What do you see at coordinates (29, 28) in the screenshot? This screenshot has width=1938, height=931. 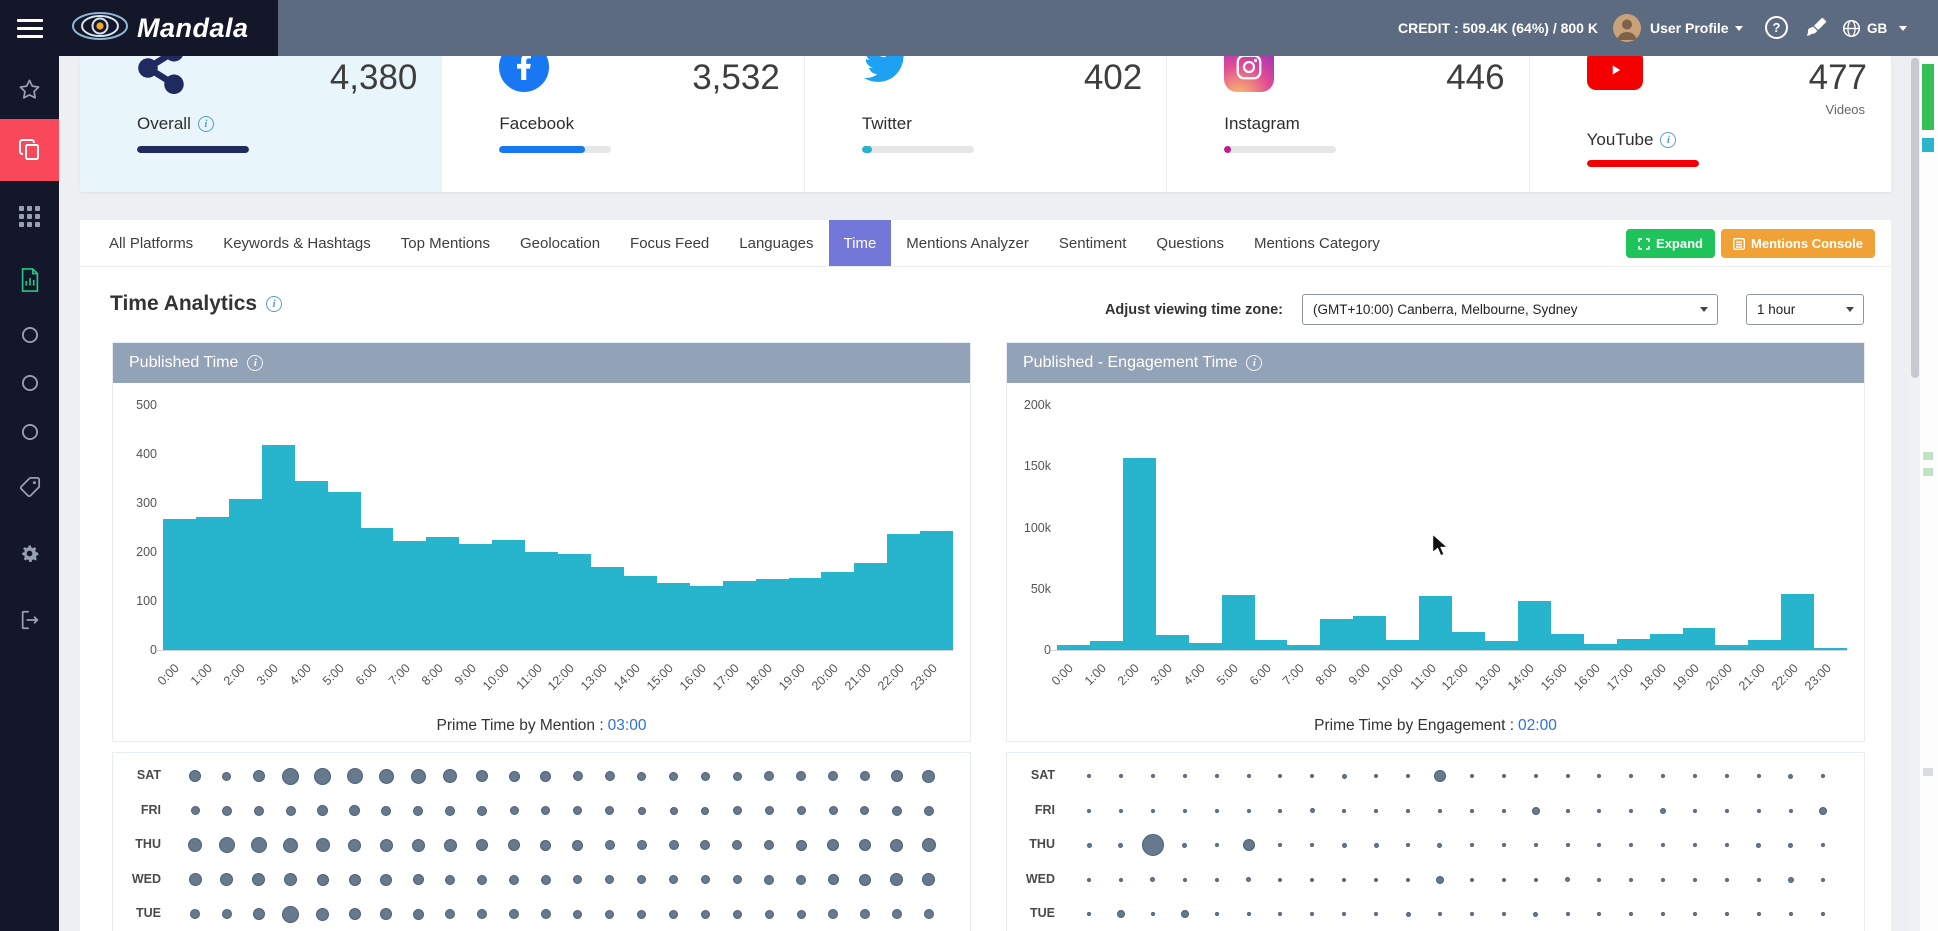 I see `hamburger-menu-icon` at bounding box center [29, 28].